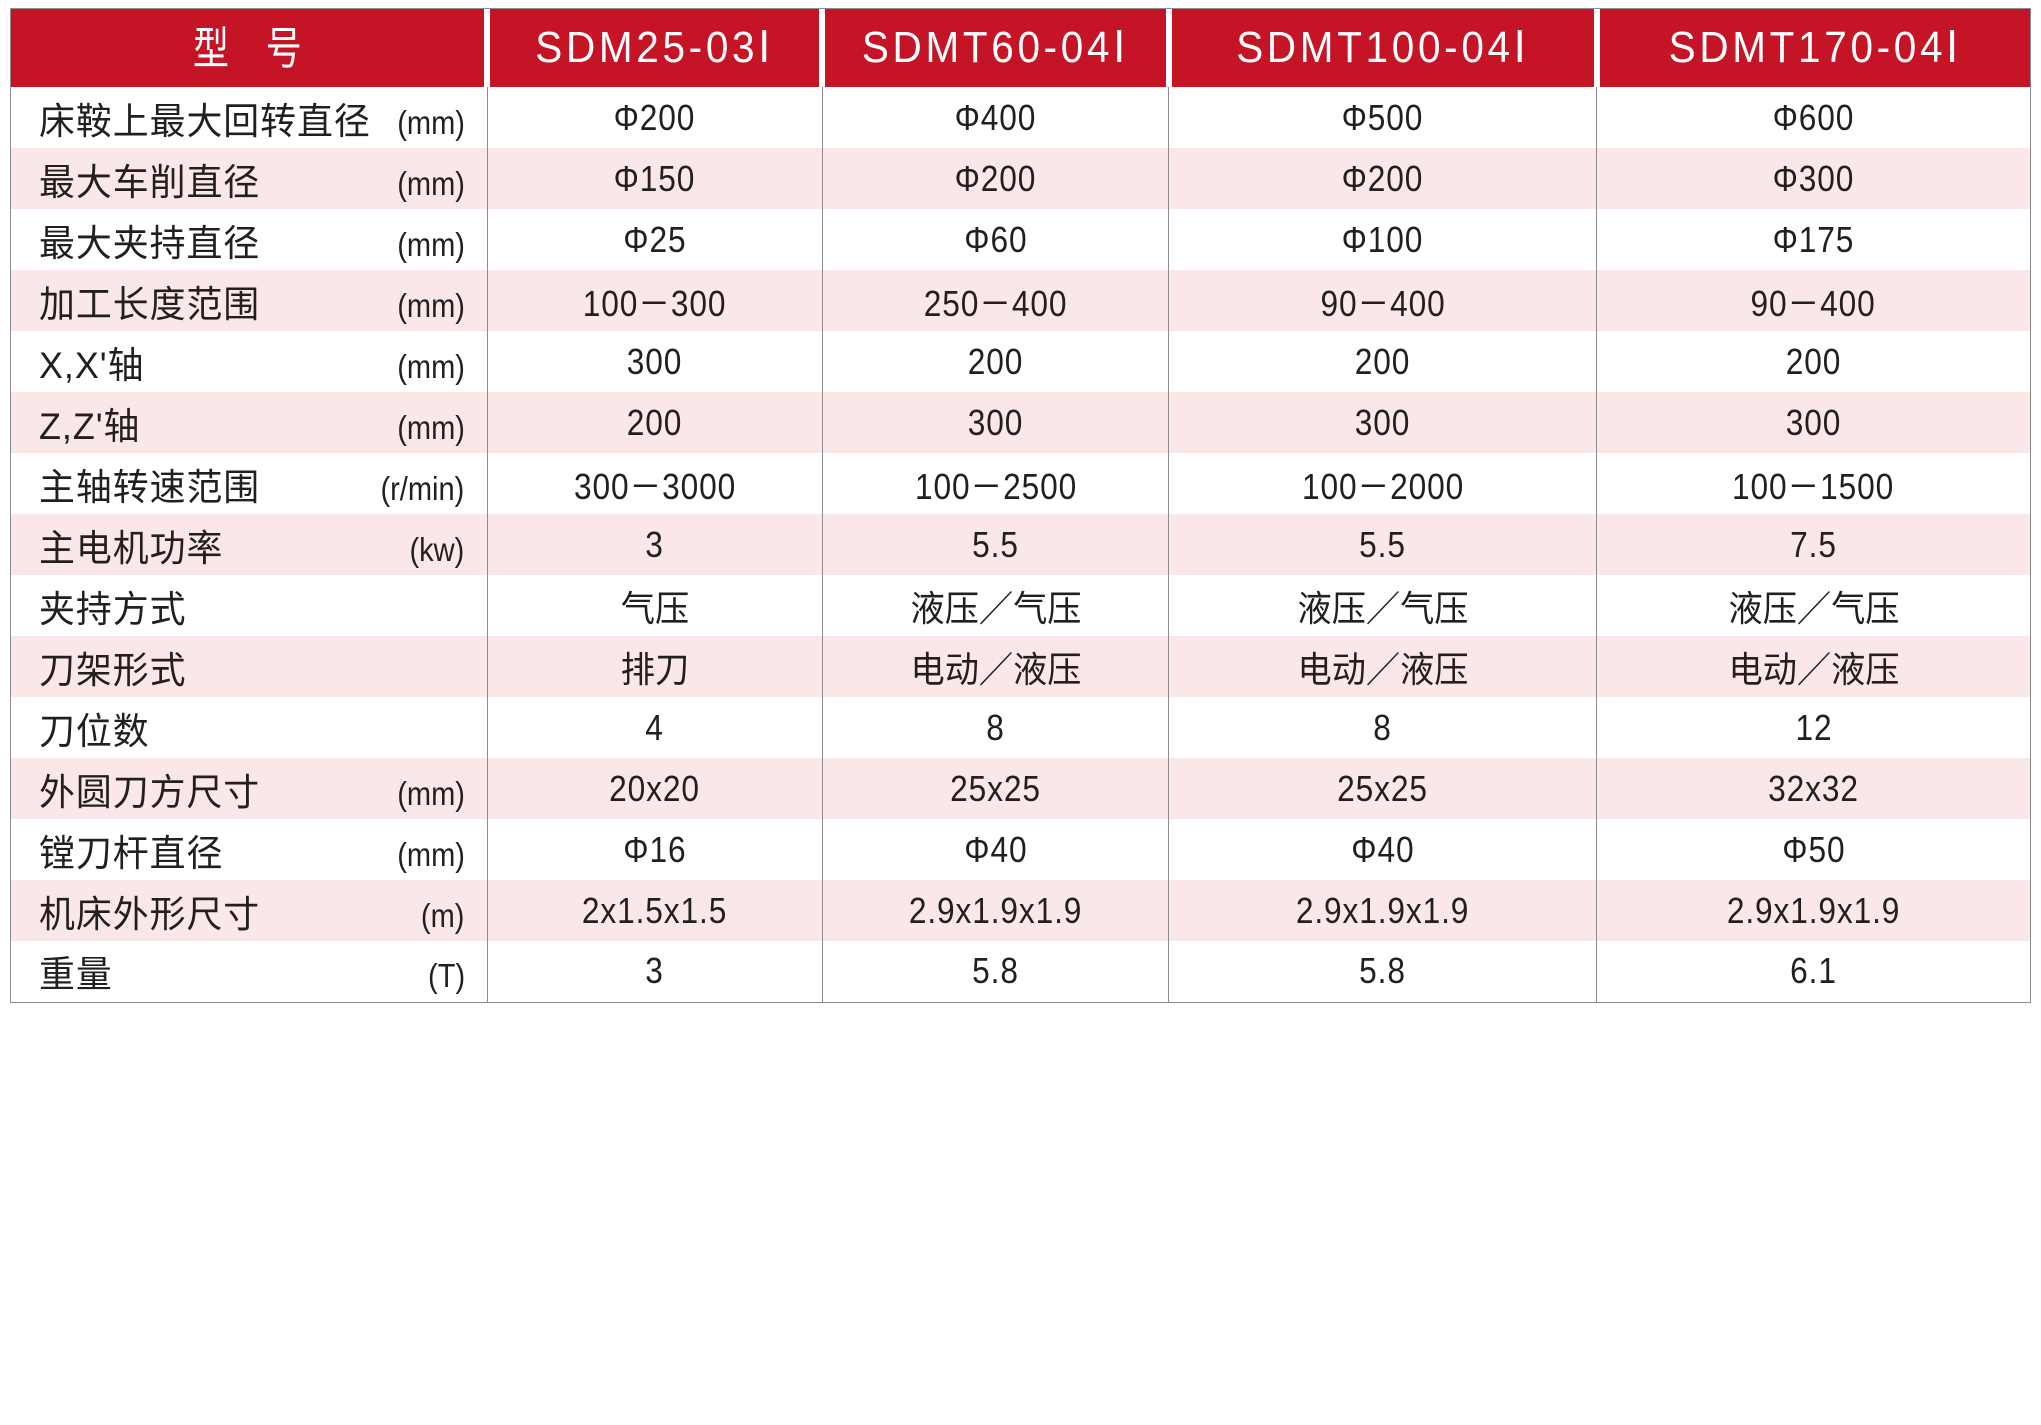 The width and height of the screenshot is (2041, 1425). Describe the element at coordinates (1813, 239) in the screenshot. I see `spec-value-text: Φ175` at that location.